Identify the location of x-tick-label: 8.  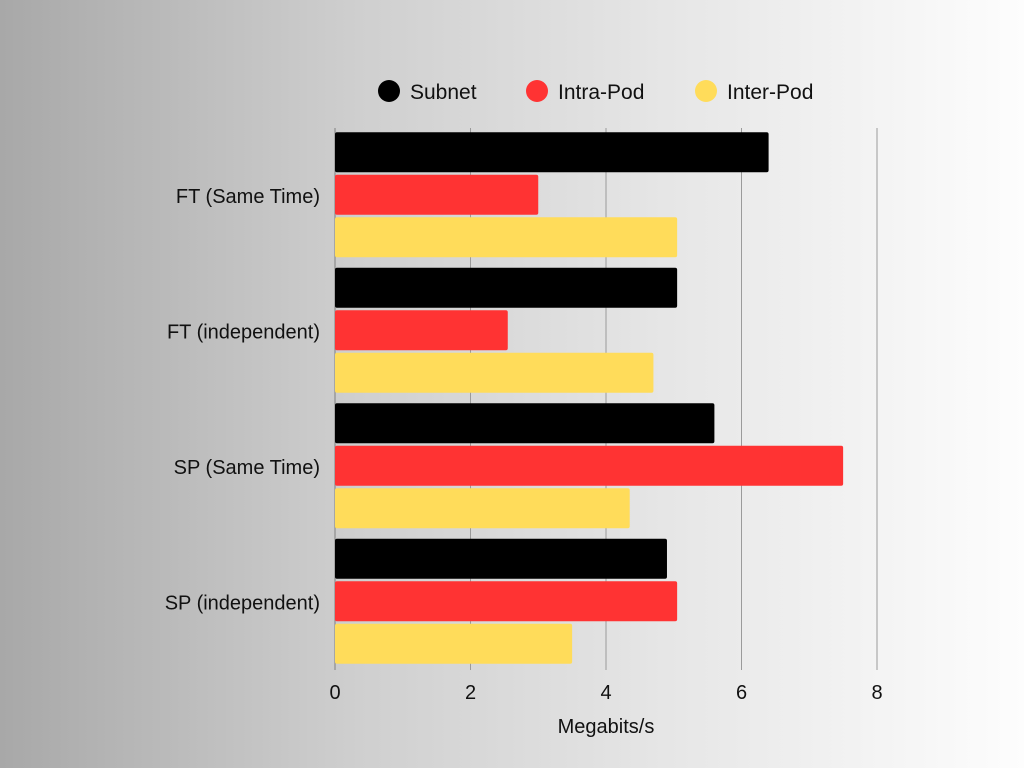
(876, 693).